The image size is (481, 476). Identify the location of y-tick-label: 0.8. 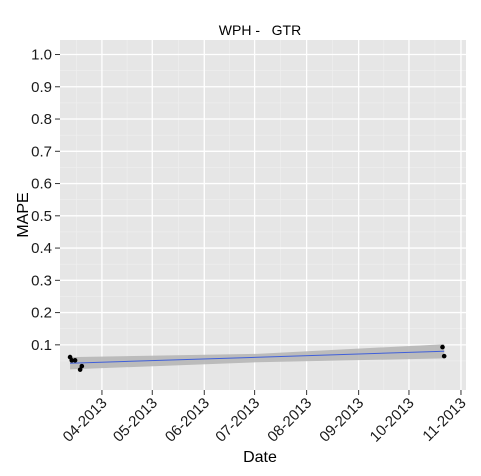
(41, 119).